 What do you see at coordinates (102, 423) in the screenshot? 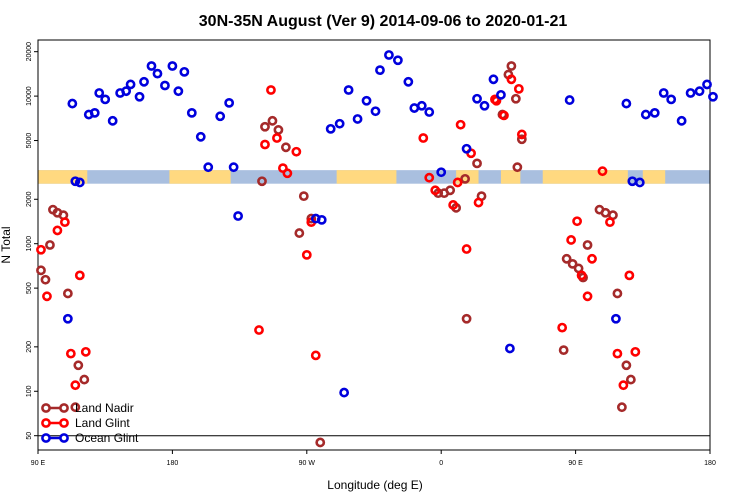
I see `legend-label-land-glint: Land Glint` at bounding box center [102, 423].